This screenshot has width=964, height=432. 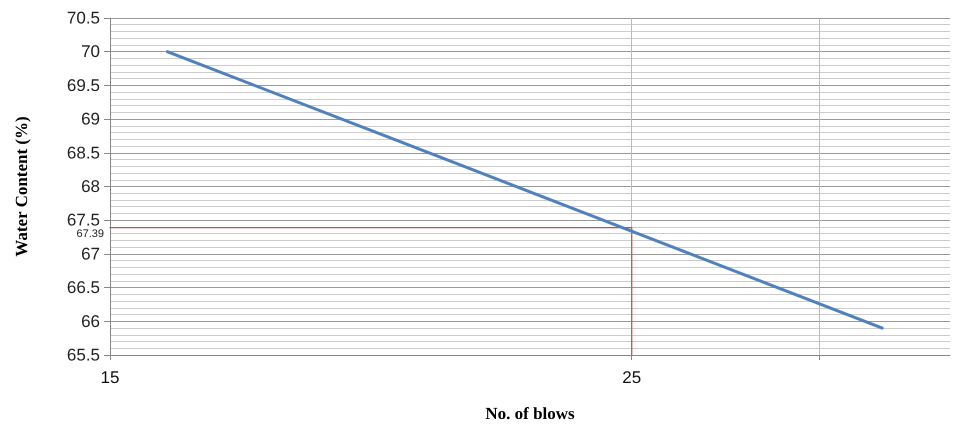 What do you see at coordinates (90, 254) in the screenshot?
I see `y-tick-label: 67` at bounding box center [90, 254].